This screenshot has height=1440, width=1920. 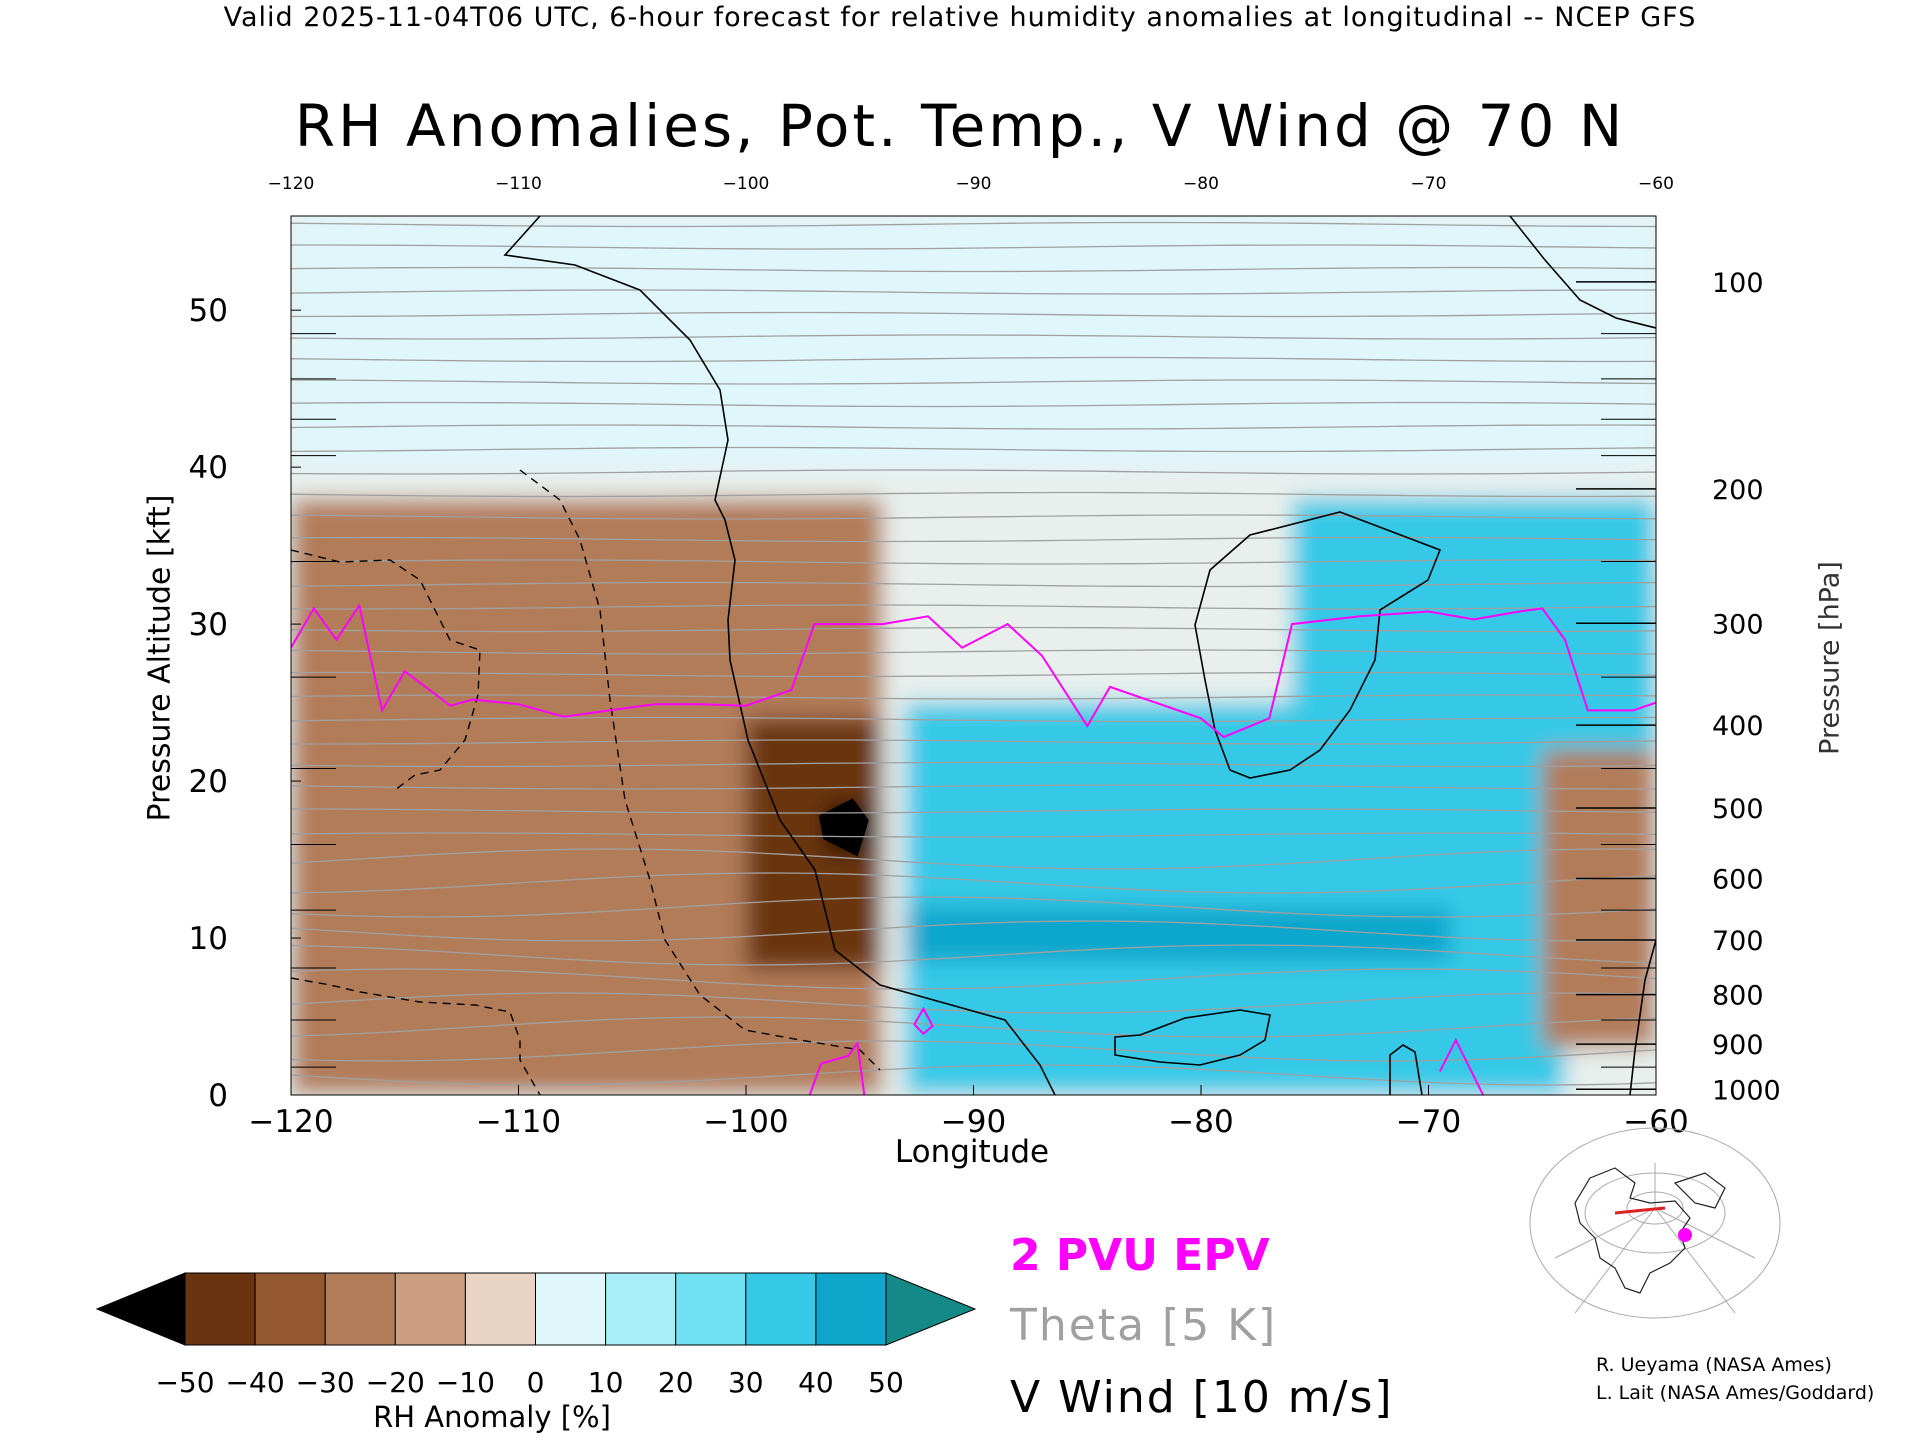 I want to click on colorbar-tick-label: −40, so click(x=255, y=1382).